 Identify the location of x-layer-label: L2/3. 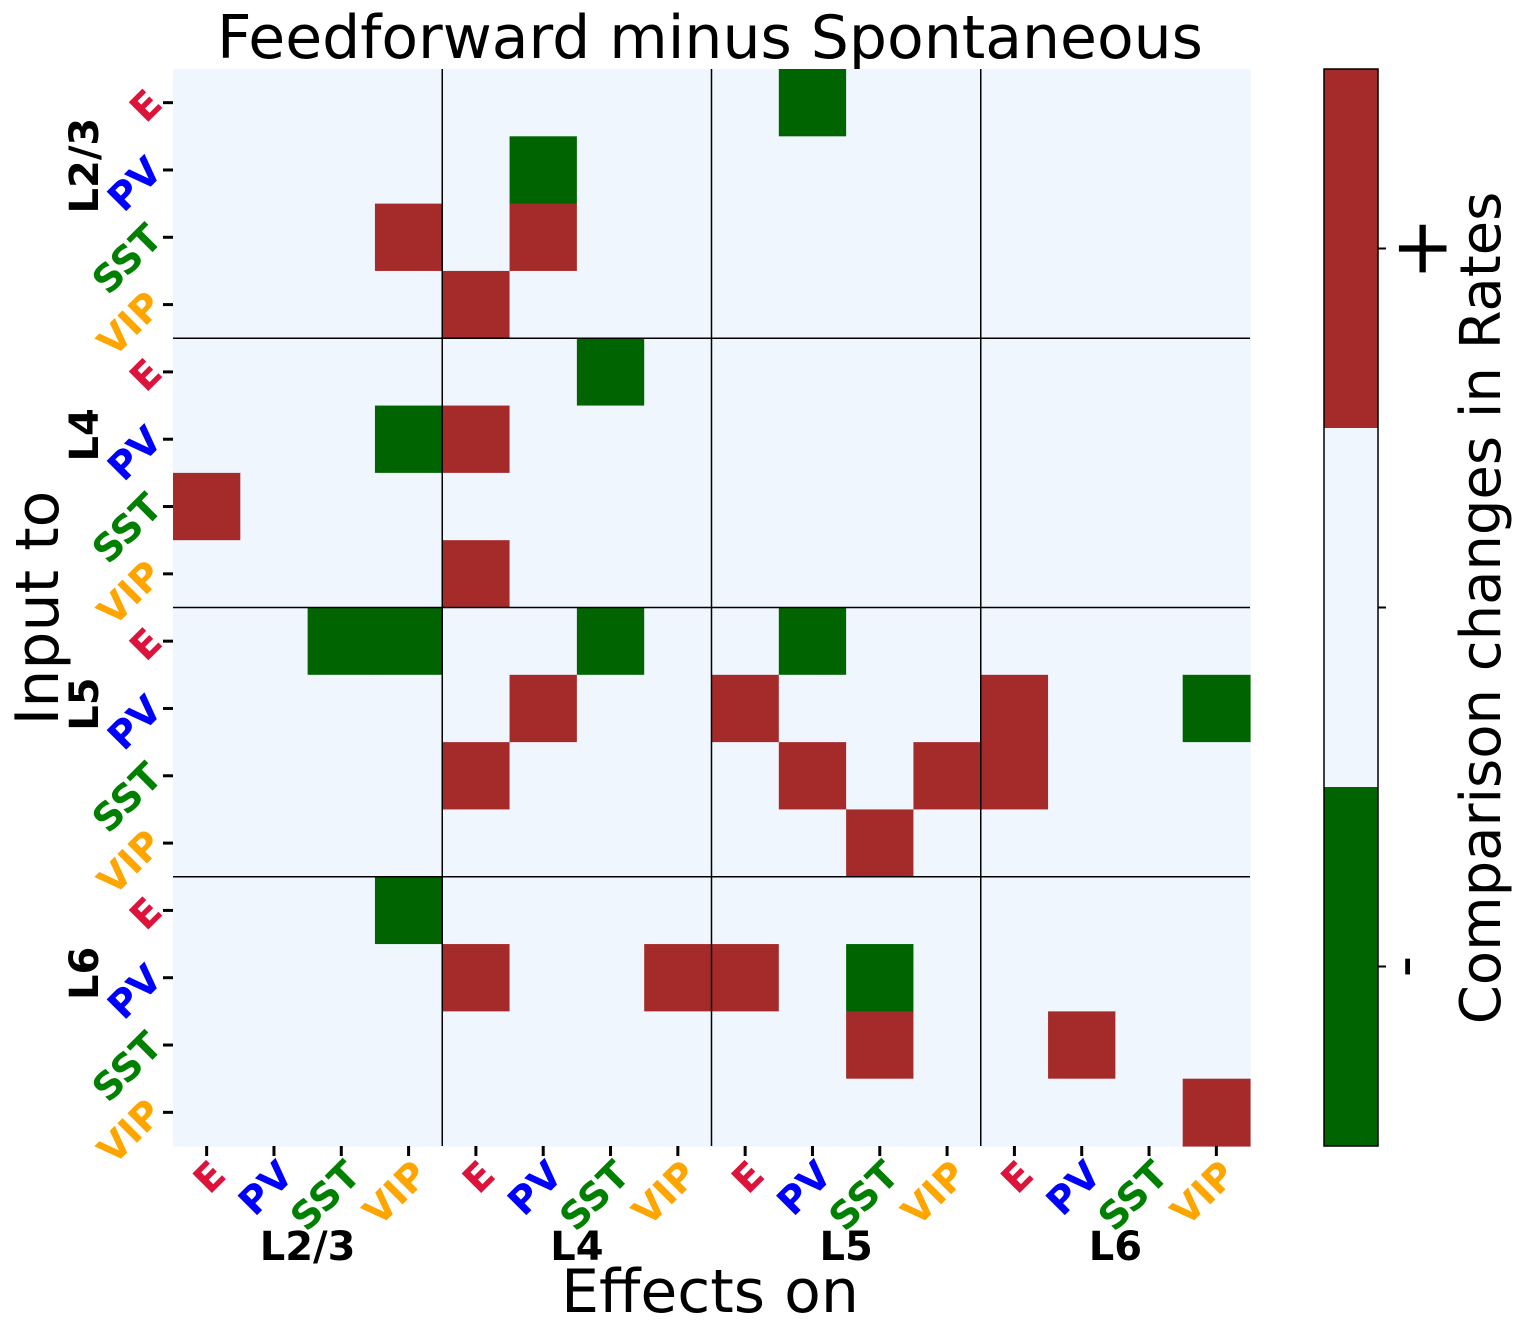
(308, 1247).